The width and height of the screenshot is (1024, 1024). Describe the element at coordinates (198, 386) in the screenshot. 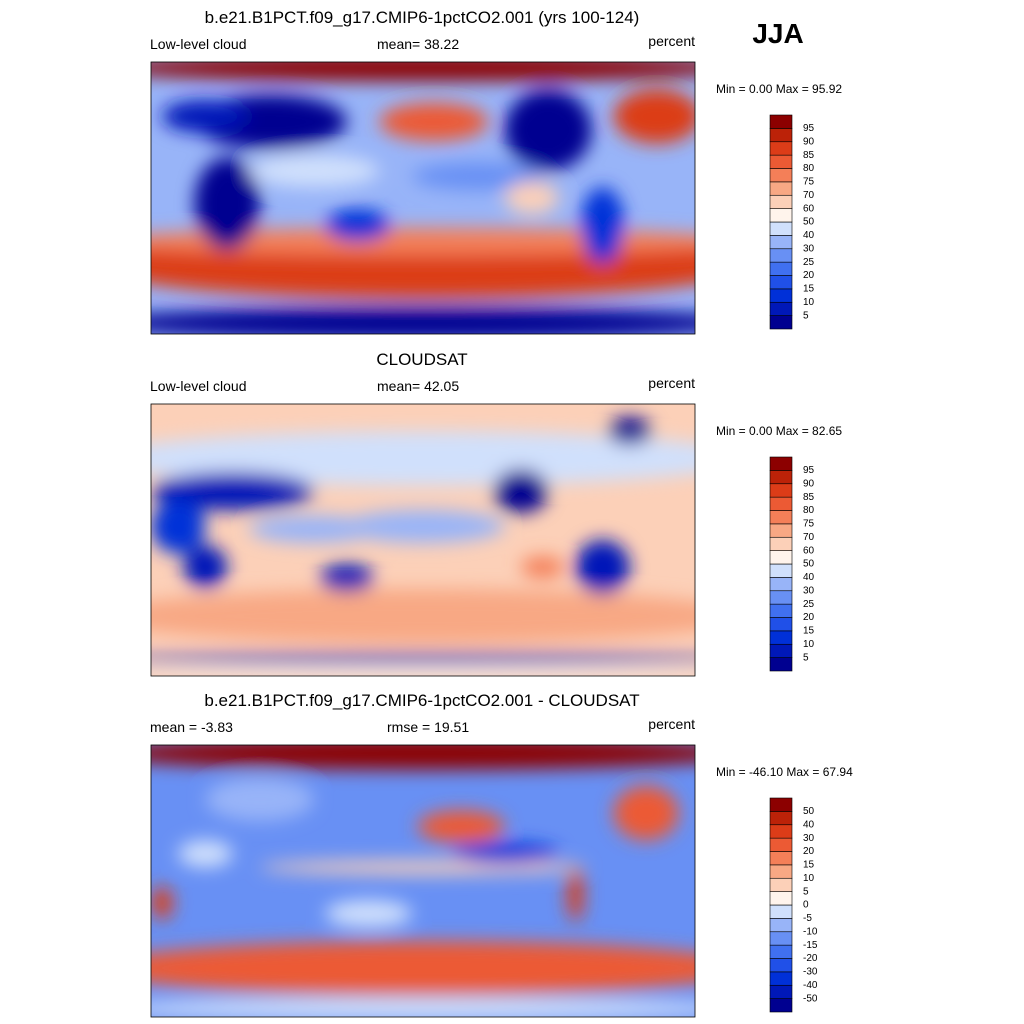

I see `panel-left-label: Low-level cloud` at that location.